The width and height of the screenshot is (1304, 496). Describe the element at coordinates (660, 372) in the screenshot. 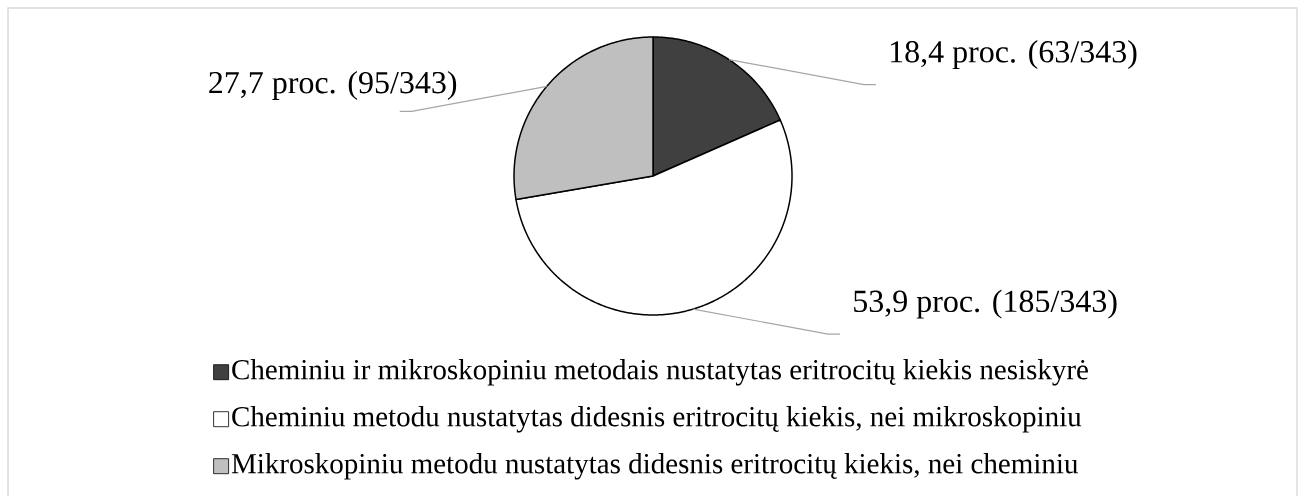

I see `legend-label: Cheminiu ir mikroskopiniu metodais nustatytas eritrocitų kiekis nesiskyrė` at that location.